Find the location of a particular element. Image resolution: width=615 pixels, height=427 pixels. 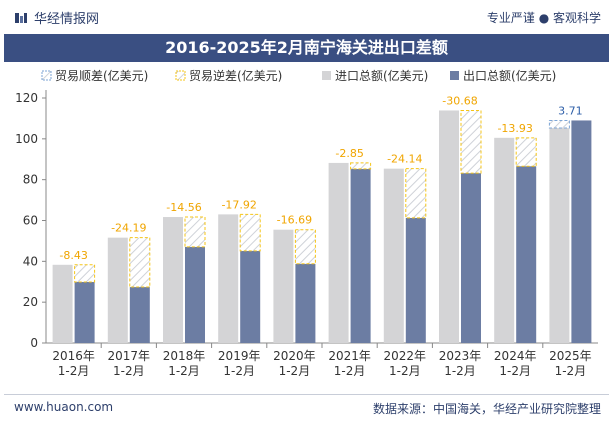

balance-label: -16.69 is located at coordinates (294, 220).